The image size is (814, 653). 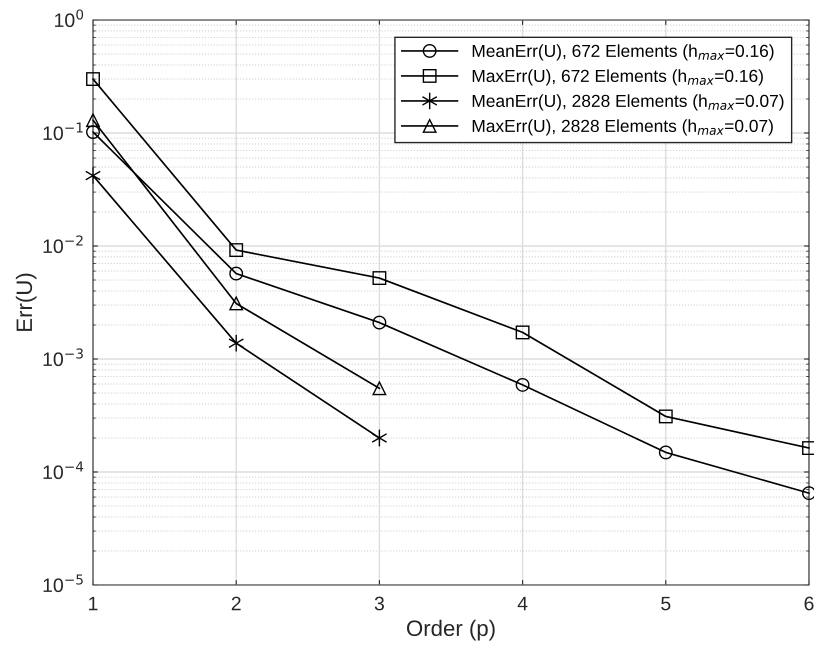 I want to click on y-tick-label: 10$^{−1}$, so click(x=63, y=131).